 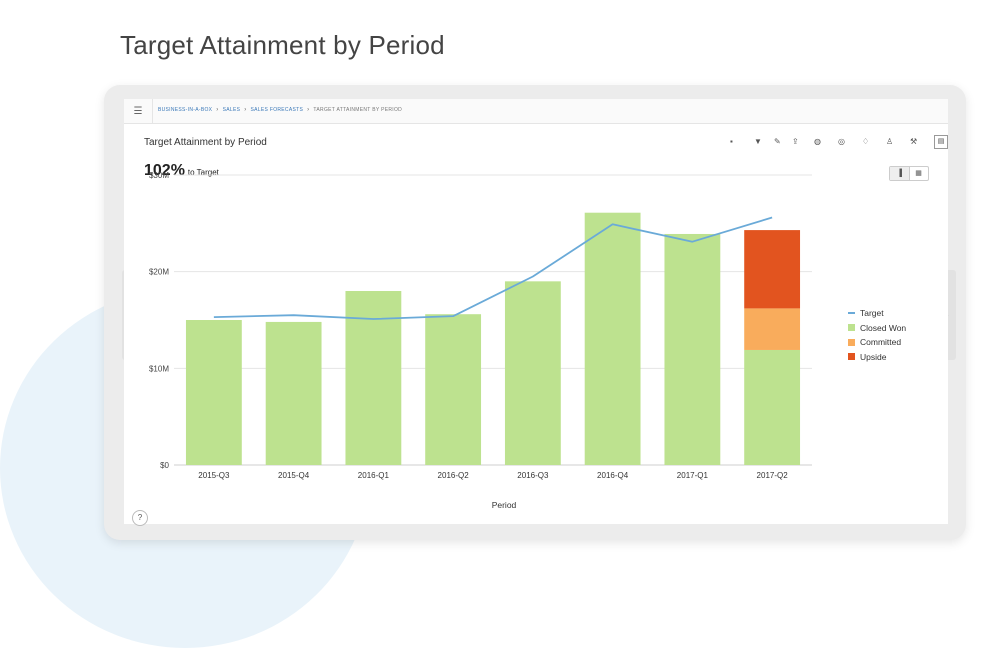 What do you see at coordinates (914, 141) in the screenshot?
I see `wrench-icon: ⚒` at bounding box center [914, 141].